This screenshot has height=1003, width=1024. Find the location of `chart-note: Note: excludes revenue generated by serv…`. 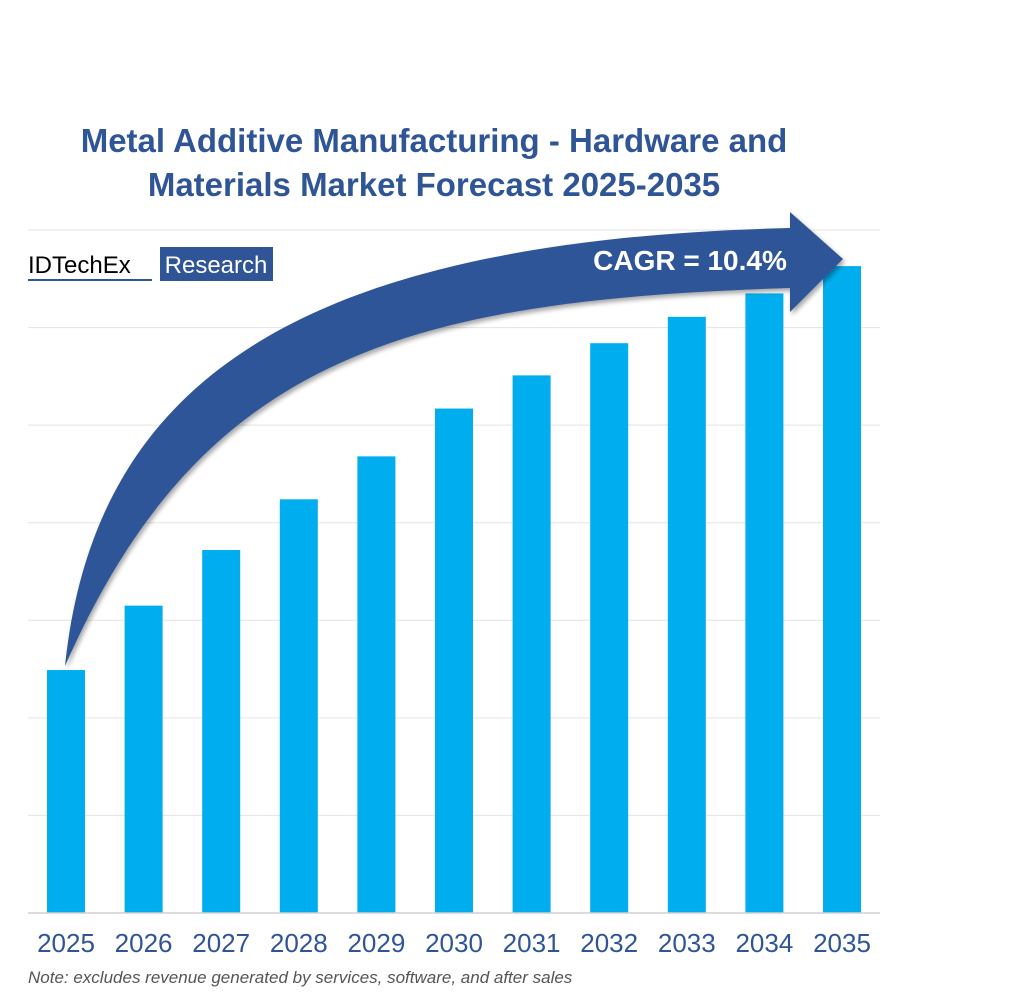

chart-note: Note: excludes revenue generated by serv… is located at coordinates (300, 977).